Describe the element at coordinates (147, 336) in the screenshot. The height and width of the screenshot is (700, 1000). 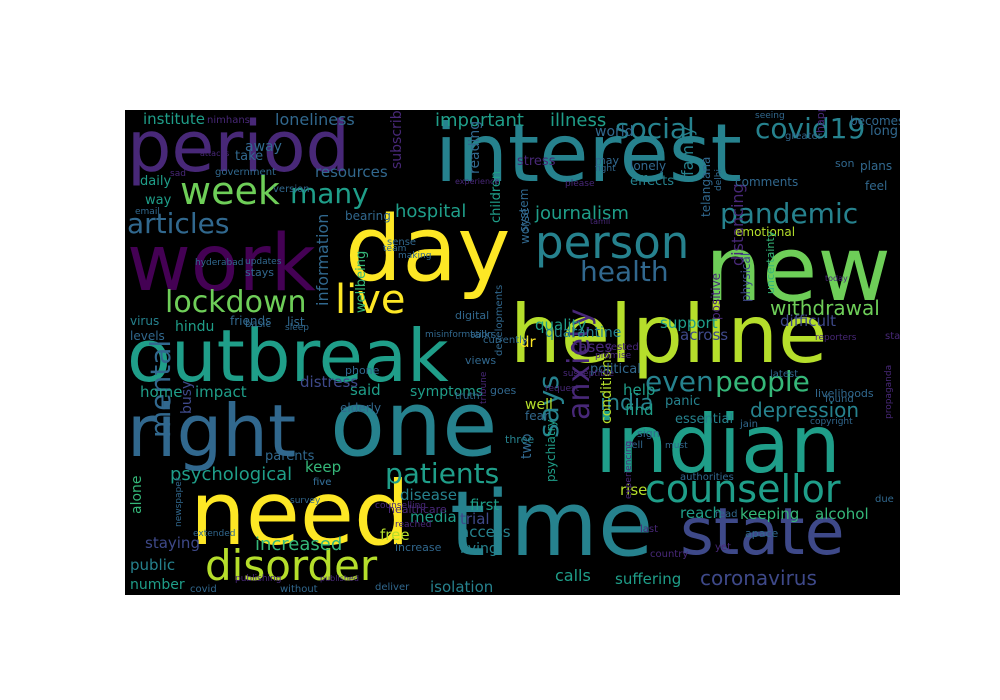
I see `word-levels: levels` at that location.